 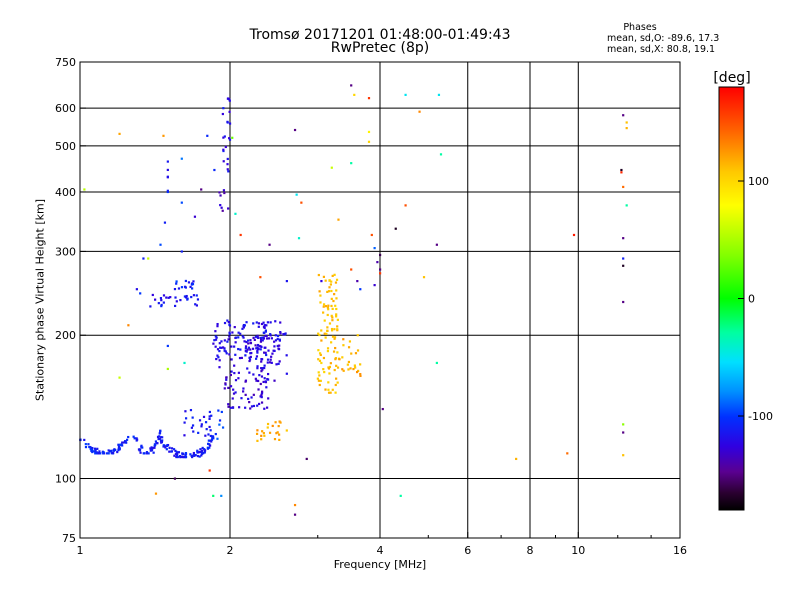 What do you see at coordinates (65, 335) in the screenshot?
I see `y-tick-label: 200` at bounding box center [65, 335].